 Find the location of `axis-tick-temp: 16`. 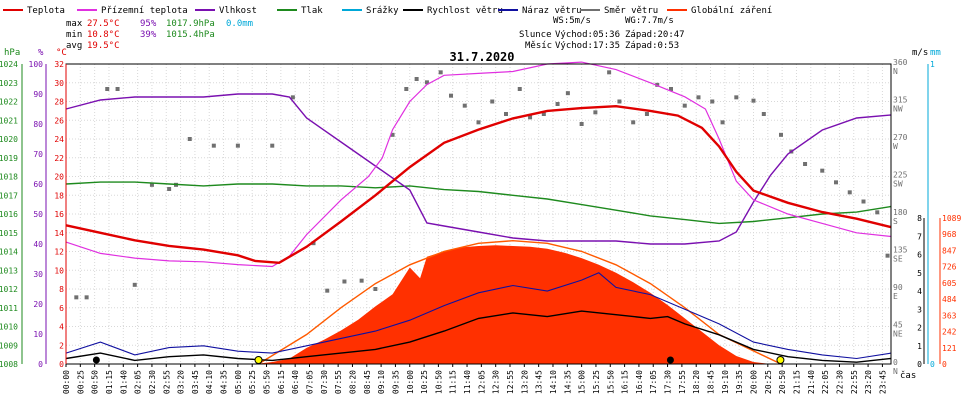

axis-tick-temp: 16 is located at coordinates (59, 214).